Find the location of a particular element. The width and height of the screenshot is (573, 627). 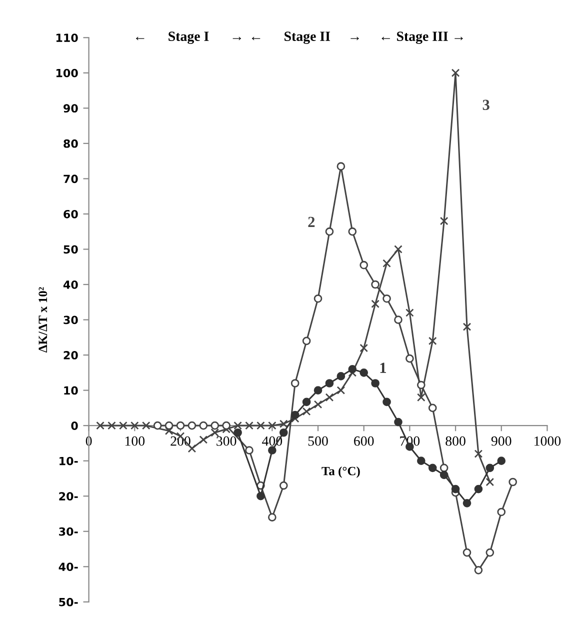

y-tick-label: 60 is located at coordinates (71, 214).